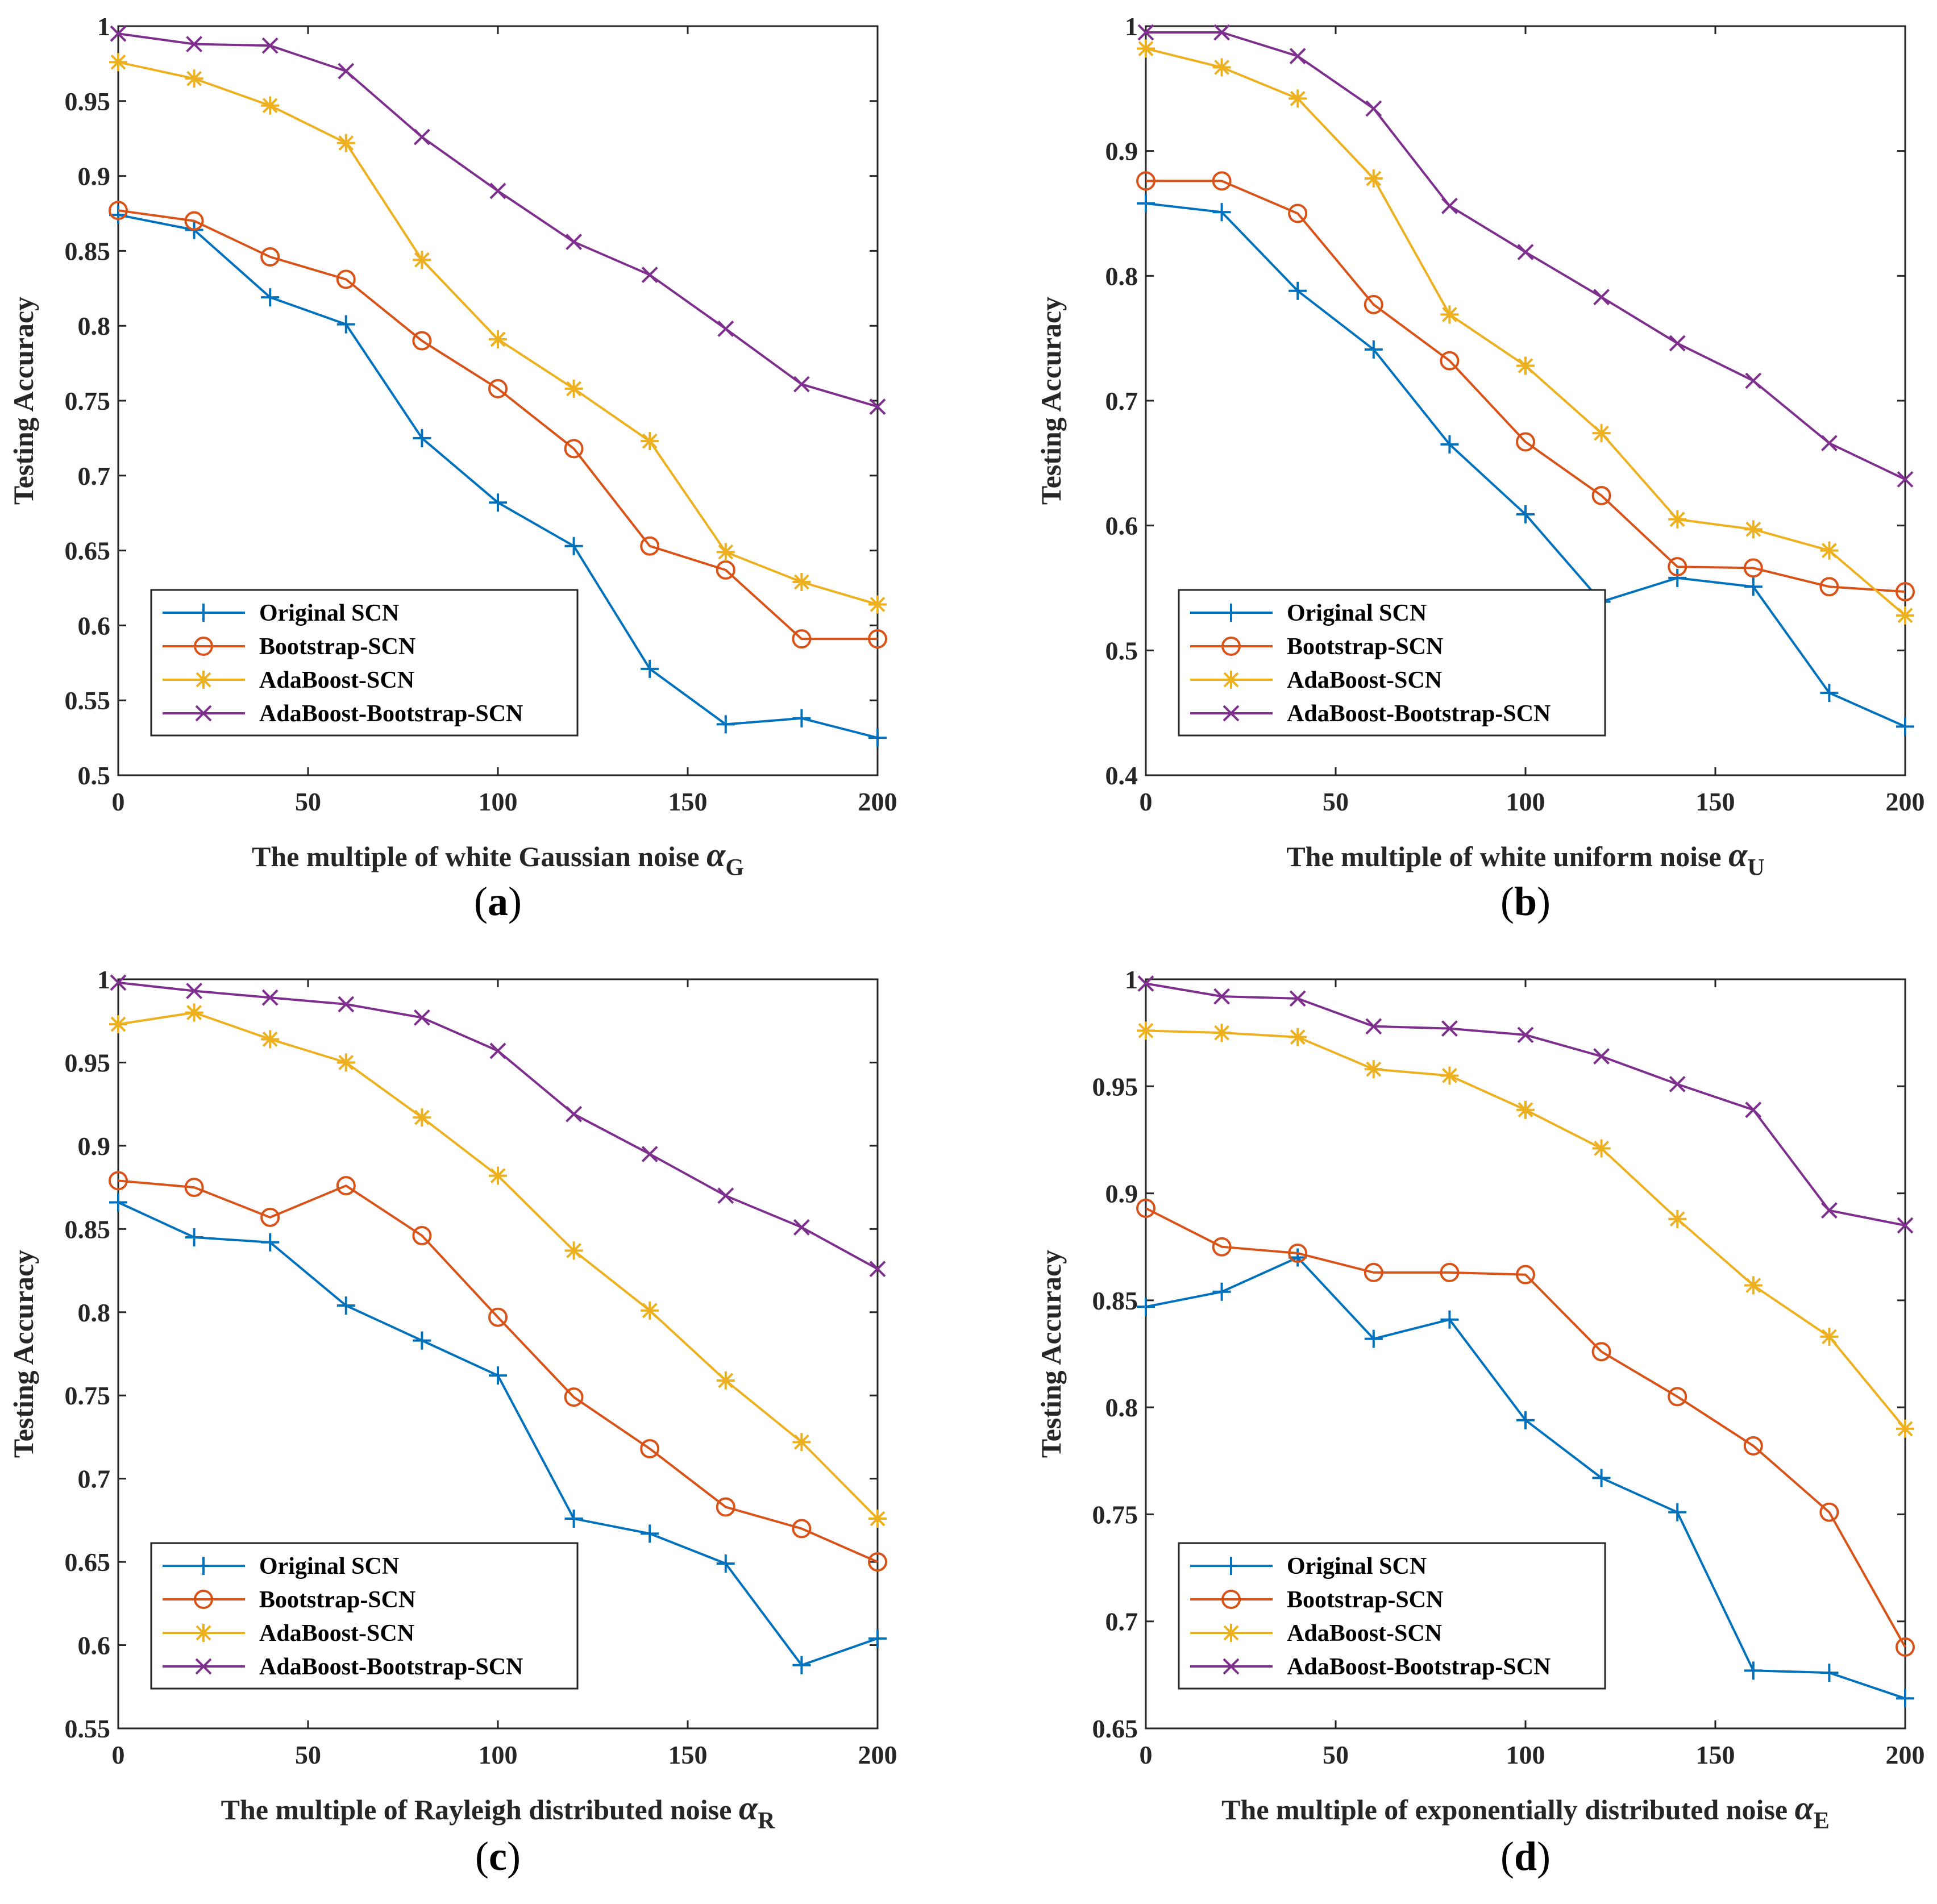  Describe the element at coordinates (1526, 802) in the screenshot. I see `x-tick-label: 100` at that location.